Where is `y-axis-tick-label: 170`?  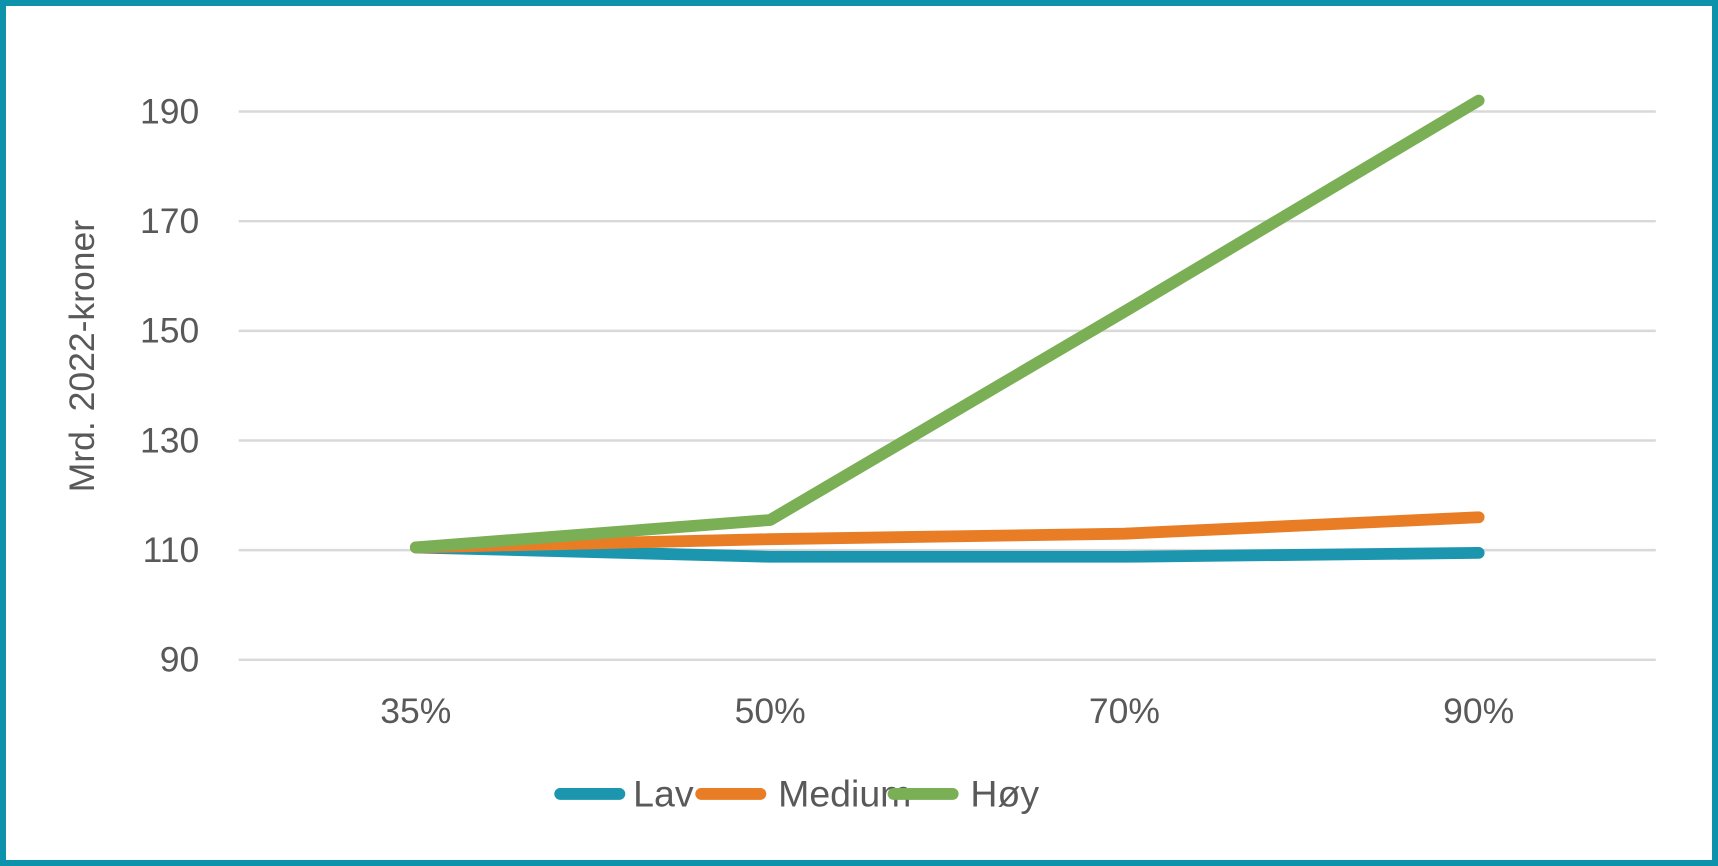 y-axis-tick-label: 170 is located at coordinates (169, 221).